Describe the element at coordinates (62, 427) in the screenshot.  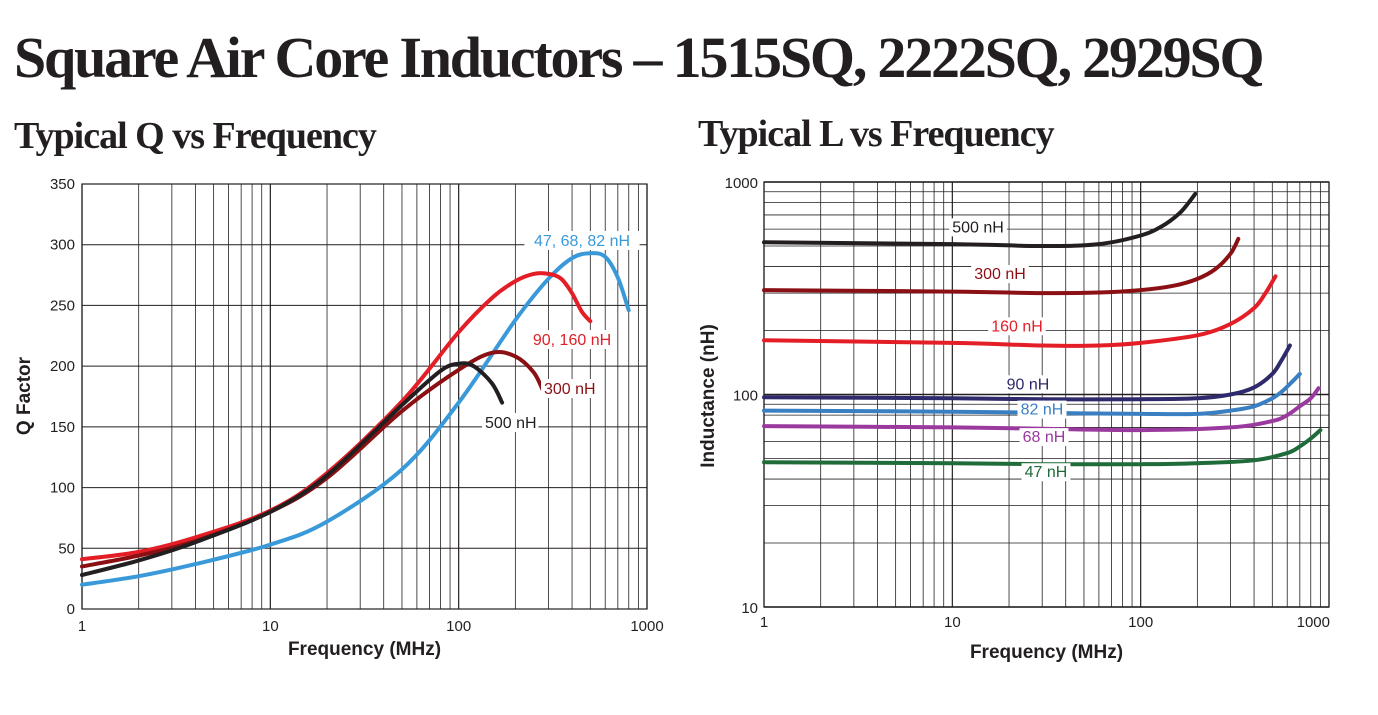
I see `q-y-tick-label: 150` at that location.